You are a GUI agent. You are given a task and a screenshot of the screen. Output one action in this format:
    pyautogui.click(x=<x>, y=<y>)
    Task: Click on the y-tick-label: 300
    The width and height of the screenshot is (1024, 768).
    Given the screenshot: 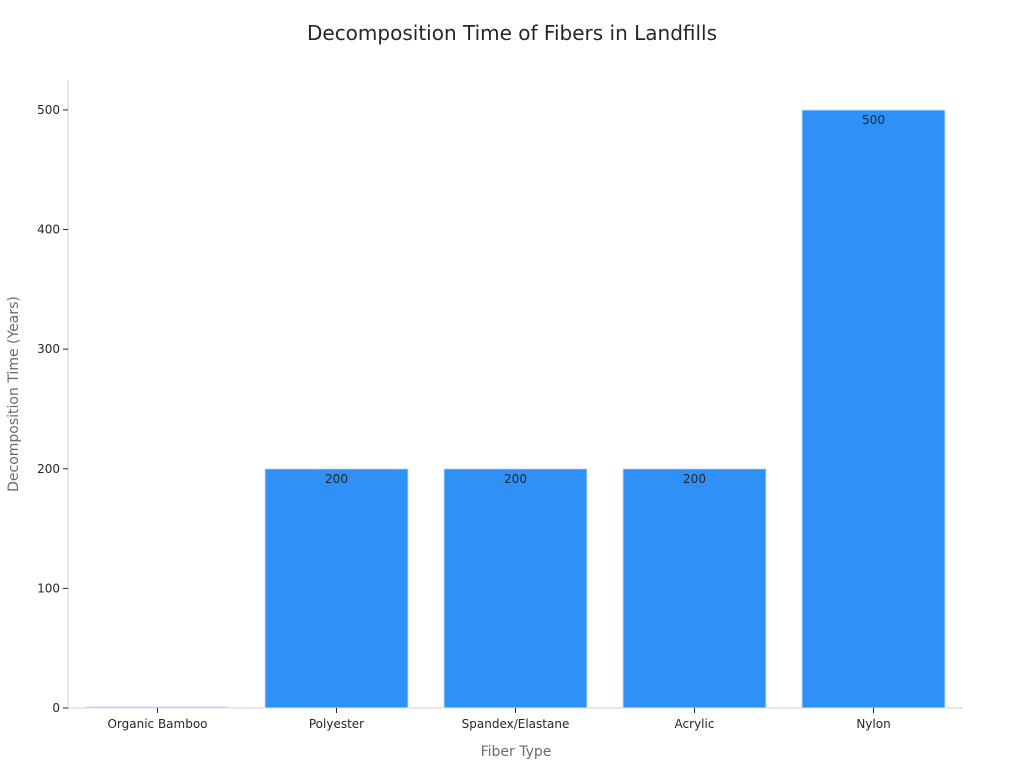 What is the action you would take?
    pyautogui.click(x=48, y=349)
    